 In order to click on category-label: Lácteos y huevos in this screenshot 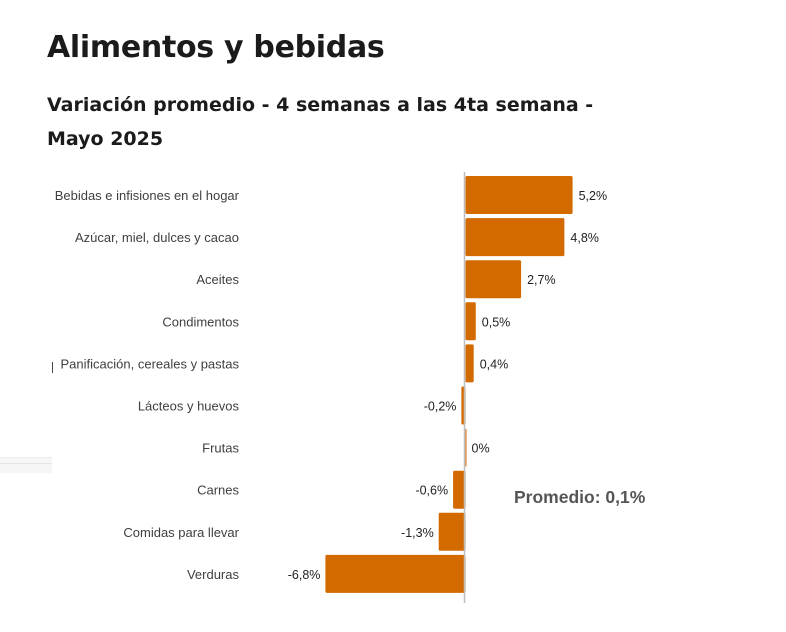, I will do `click(189, 406)`.